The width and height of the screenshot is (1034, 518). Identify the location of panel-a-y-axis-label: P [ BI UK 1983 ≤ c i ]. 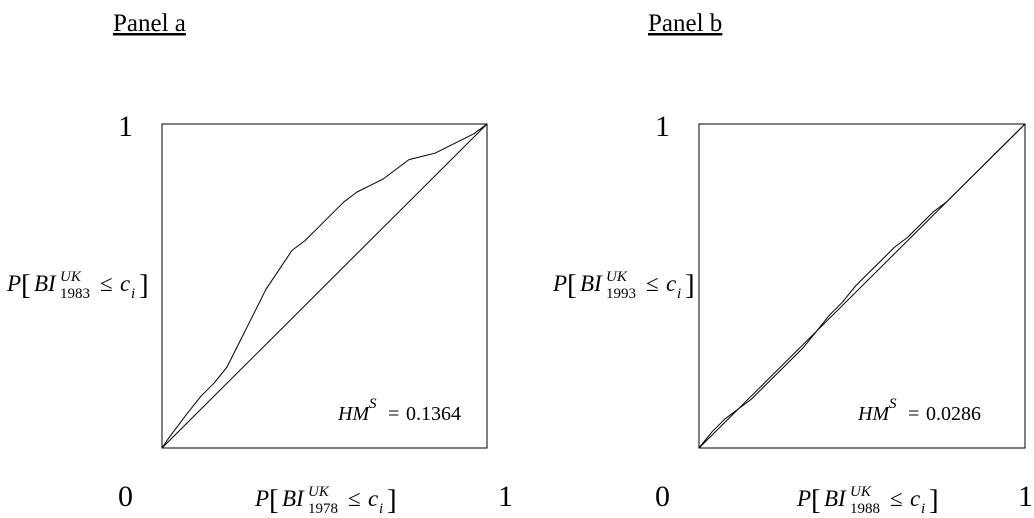
(77, 285).